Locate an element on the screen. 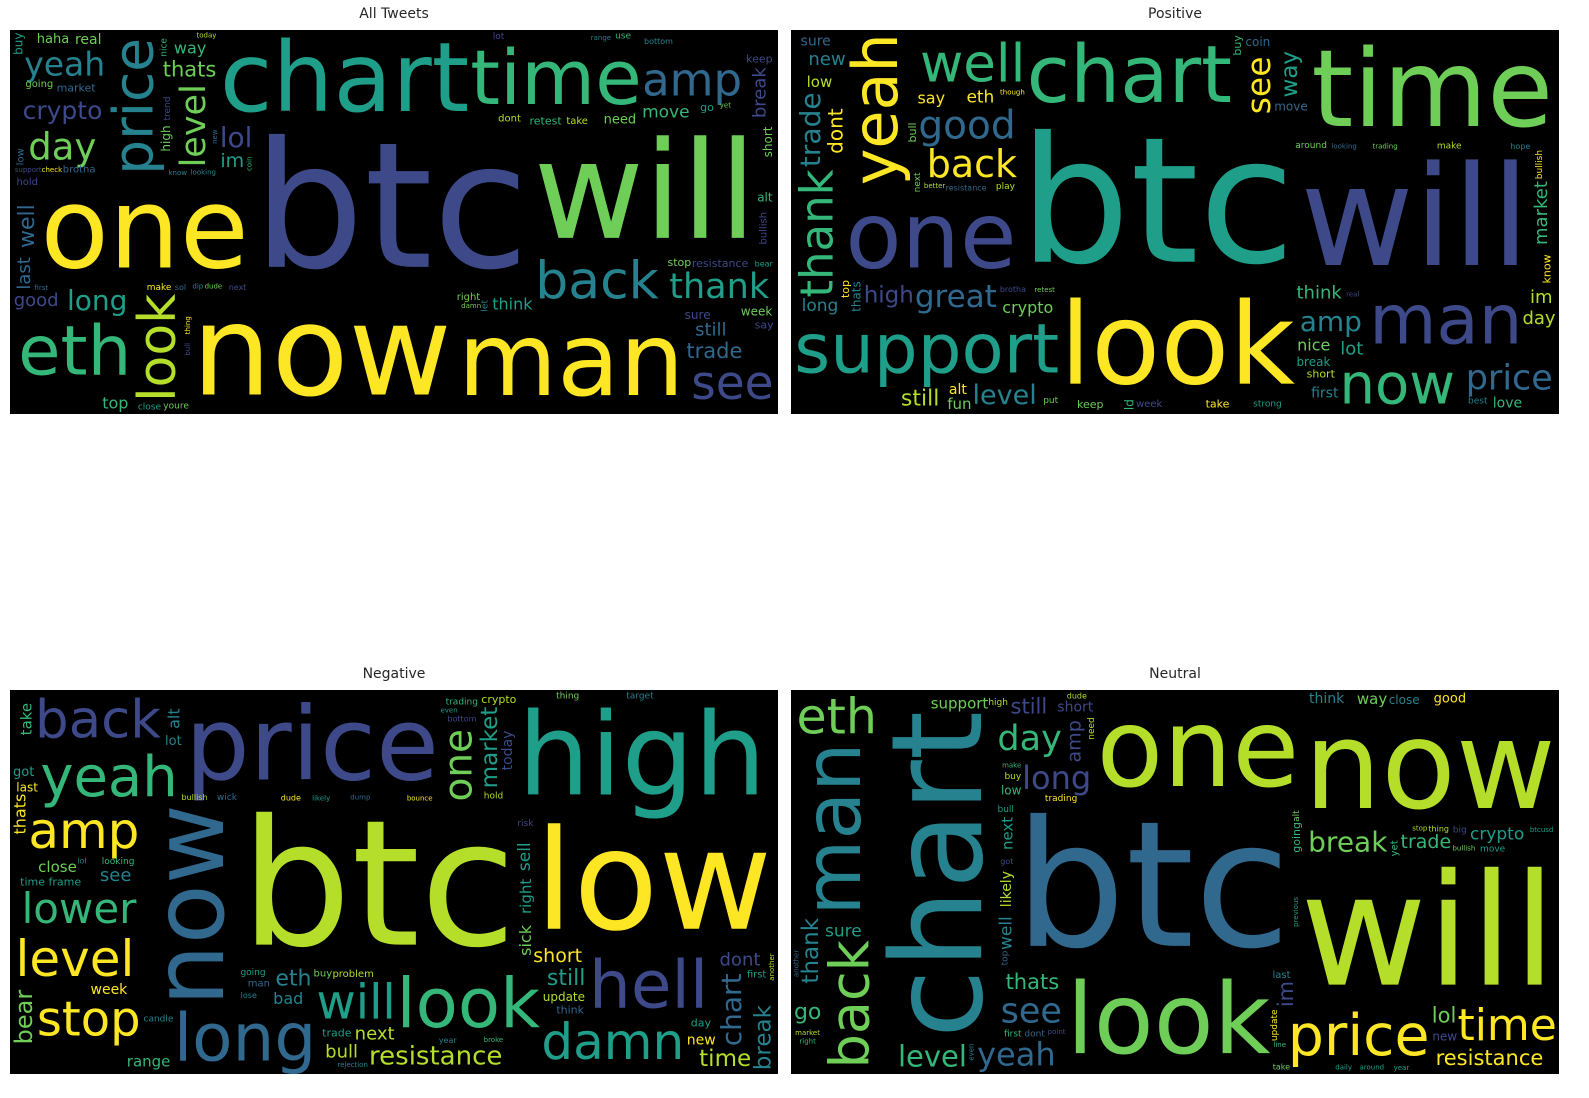 This screenshot has height=1098, width=1589. cloud-word: coin is located at coordinates (249, 163).